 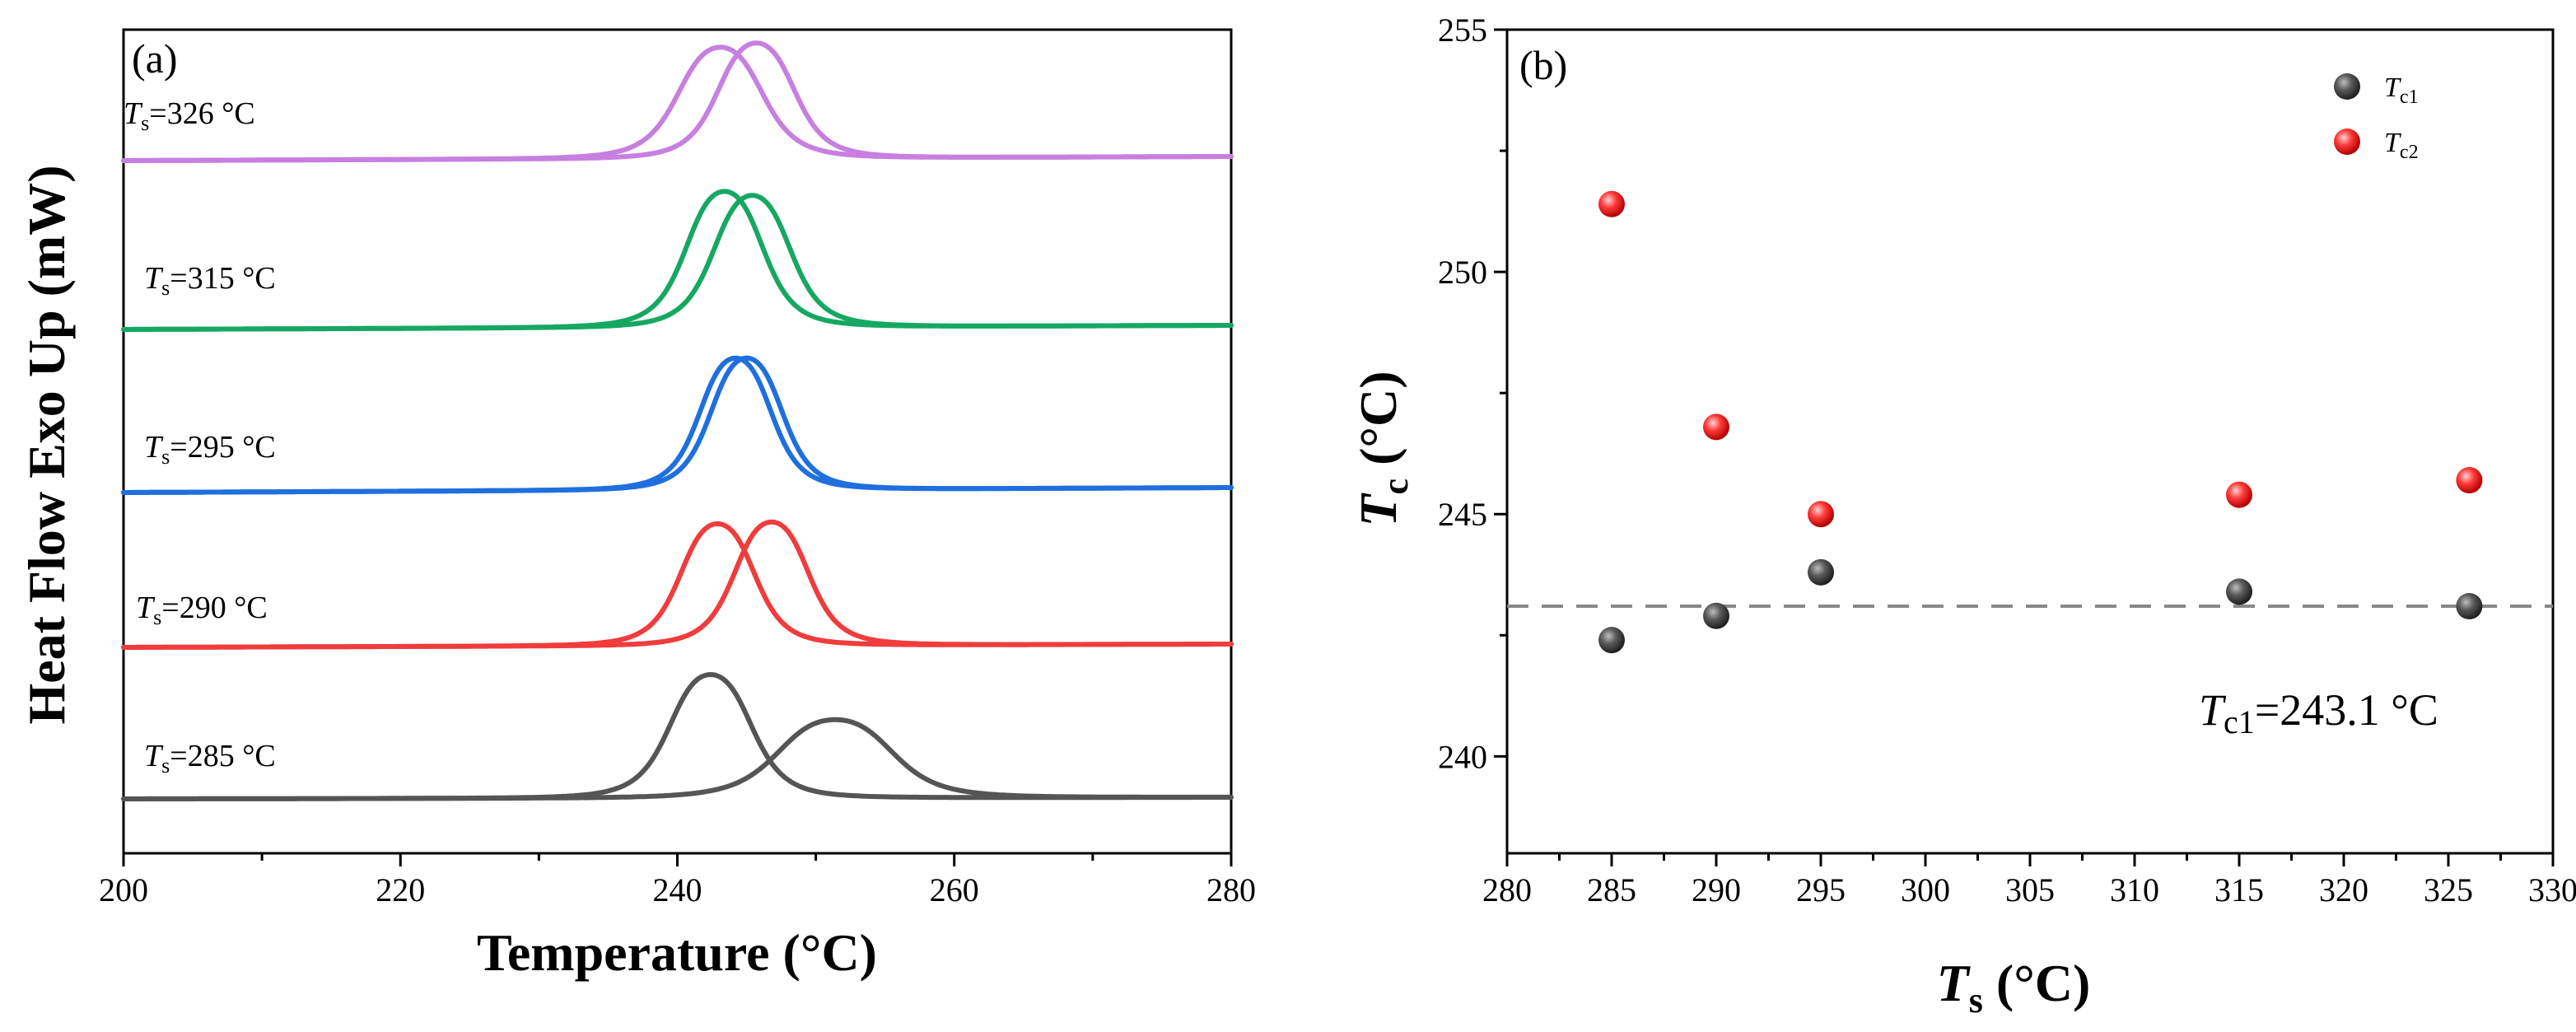 I want to click on b-y-tick-label: 255, so click(x=1462, y=30).